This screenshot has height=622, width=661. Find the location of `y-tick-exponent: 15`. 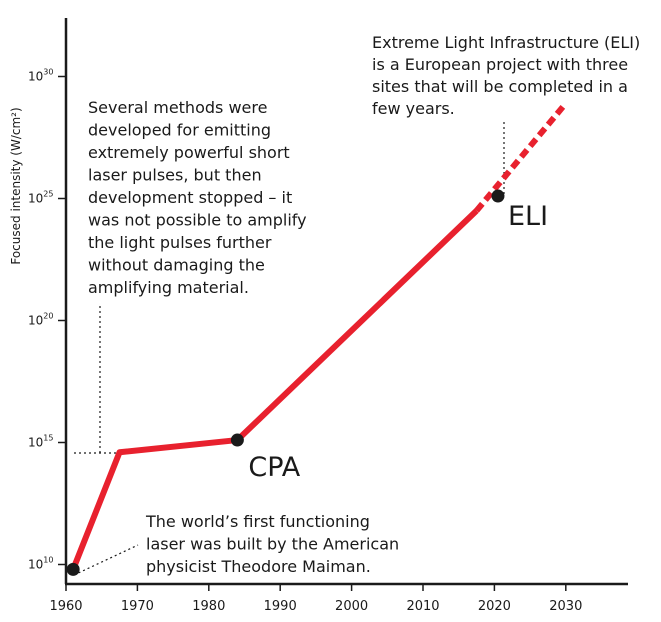

y-tick-exponent: 15 is located at coordinates (48, 438).